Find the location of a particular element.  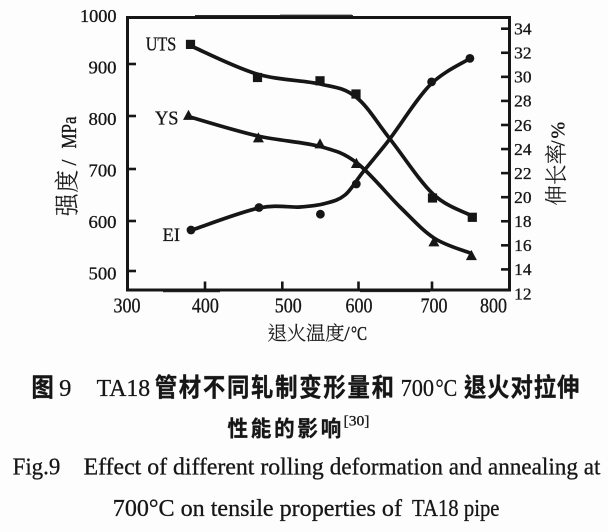

svg-text: MPa is located at coordinates (69, 132).